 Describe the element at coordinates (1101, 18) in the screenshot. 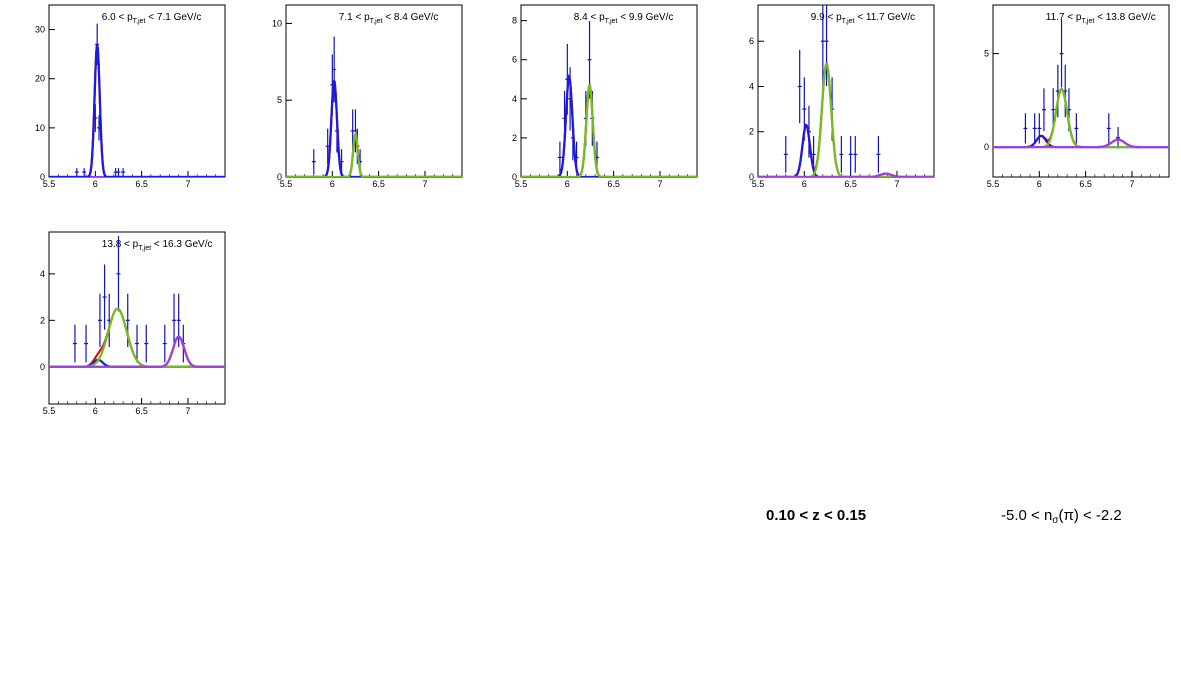

I see `pt-range-label: 11.7 < pT,jet < 13.8 GeV/c` at that location.